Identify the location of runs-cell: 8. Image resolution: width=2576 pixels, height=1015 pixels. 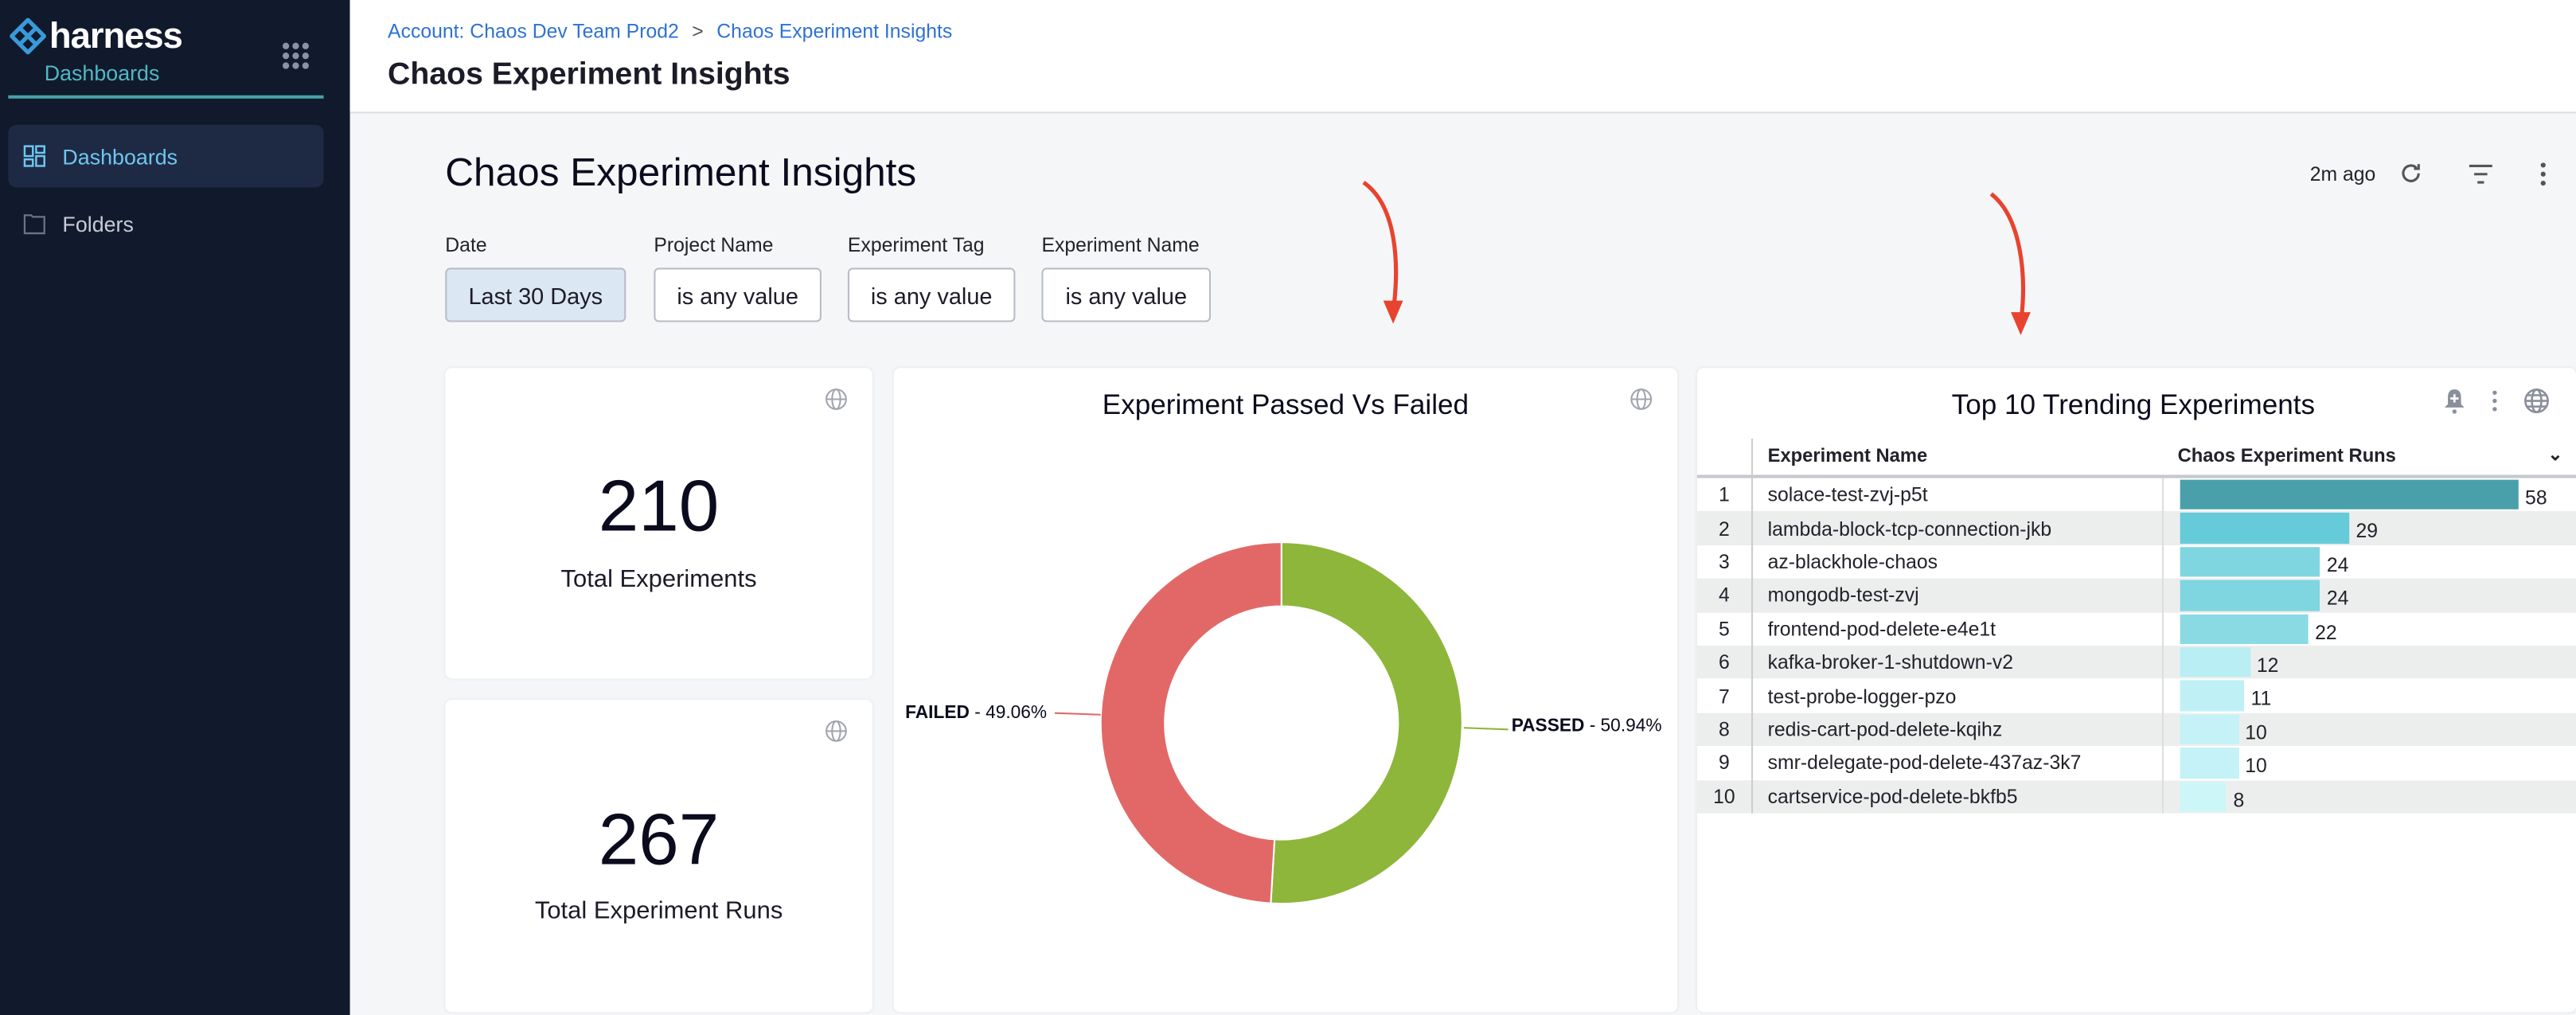
(2369, 796).